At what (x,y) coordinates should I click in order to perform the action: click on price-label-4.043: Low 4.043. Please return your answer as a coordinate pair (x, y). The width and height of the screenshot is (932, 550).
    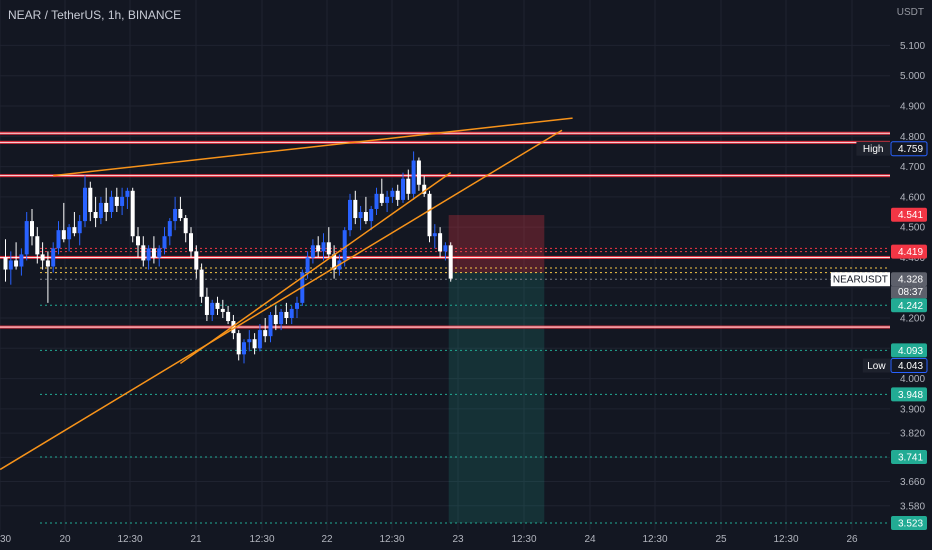
    Looking at the image, I should click on (895, 366).